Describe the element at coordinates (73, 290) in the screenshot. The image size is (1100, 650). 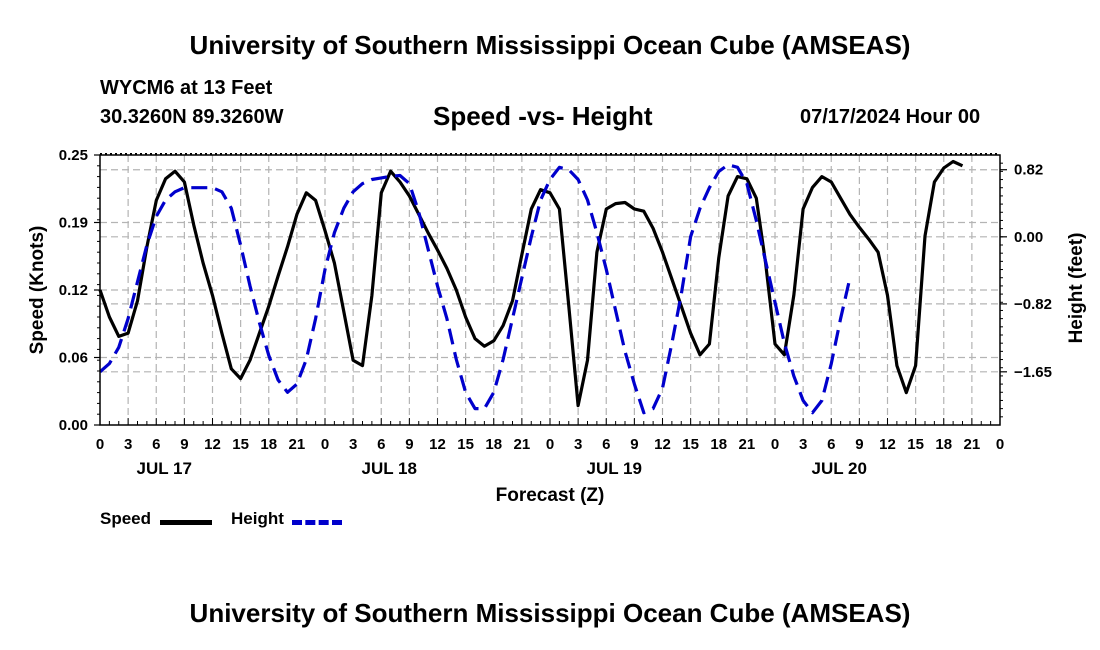
I see `y-tick-label: 0.12` at that location.